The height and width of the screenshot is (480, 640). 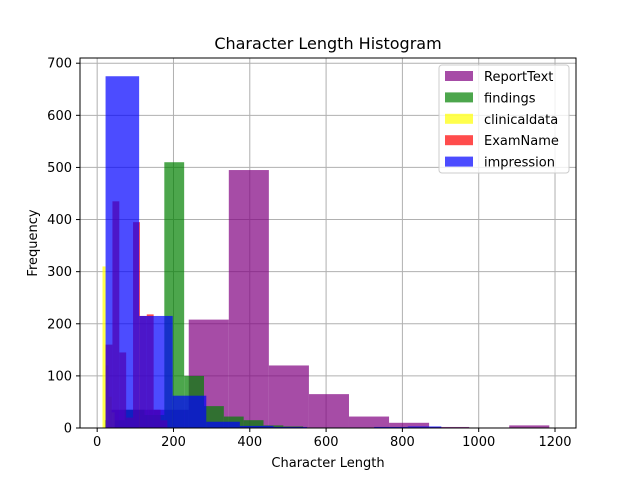 What do you see at coordinates (478, 442) in the screenshot?
I see `x-tick-label: 1000` at bounding box center [478, 442].